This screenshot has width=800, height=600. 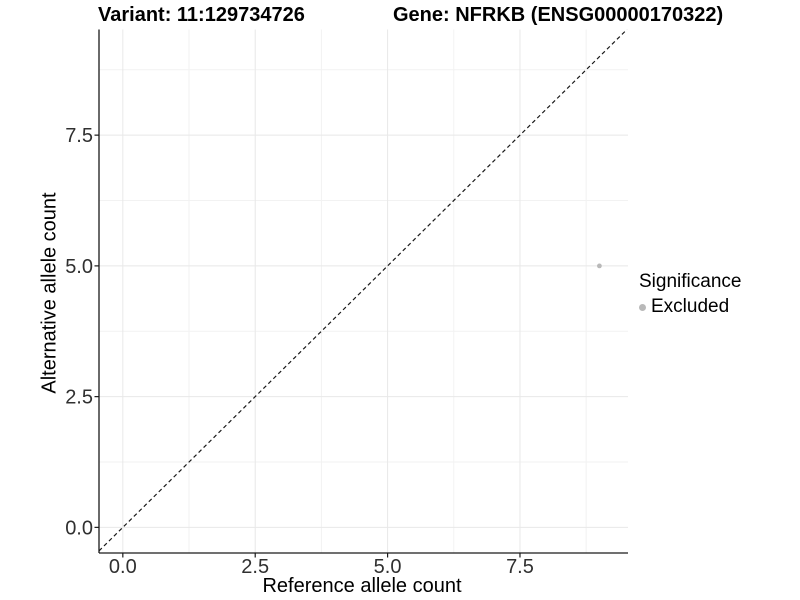 I want to click on legend-point-icon, so click(x=642, y=307).